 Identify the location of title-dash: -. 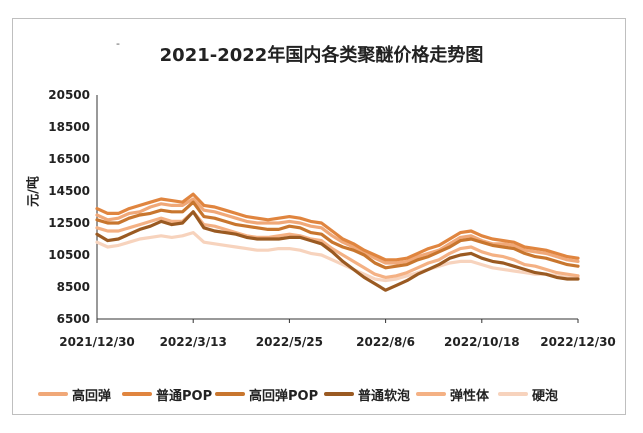
(118, 43).